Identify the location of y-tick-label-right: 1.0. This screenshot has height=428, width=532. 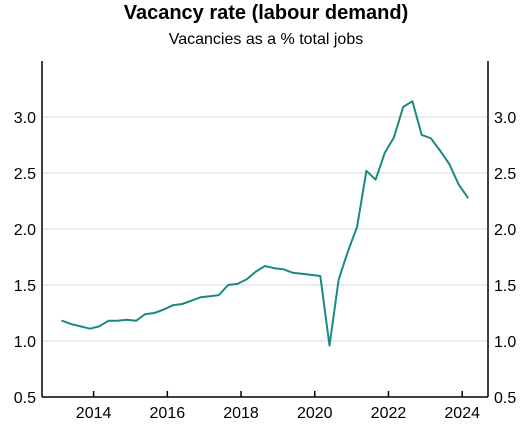
(505, 342).